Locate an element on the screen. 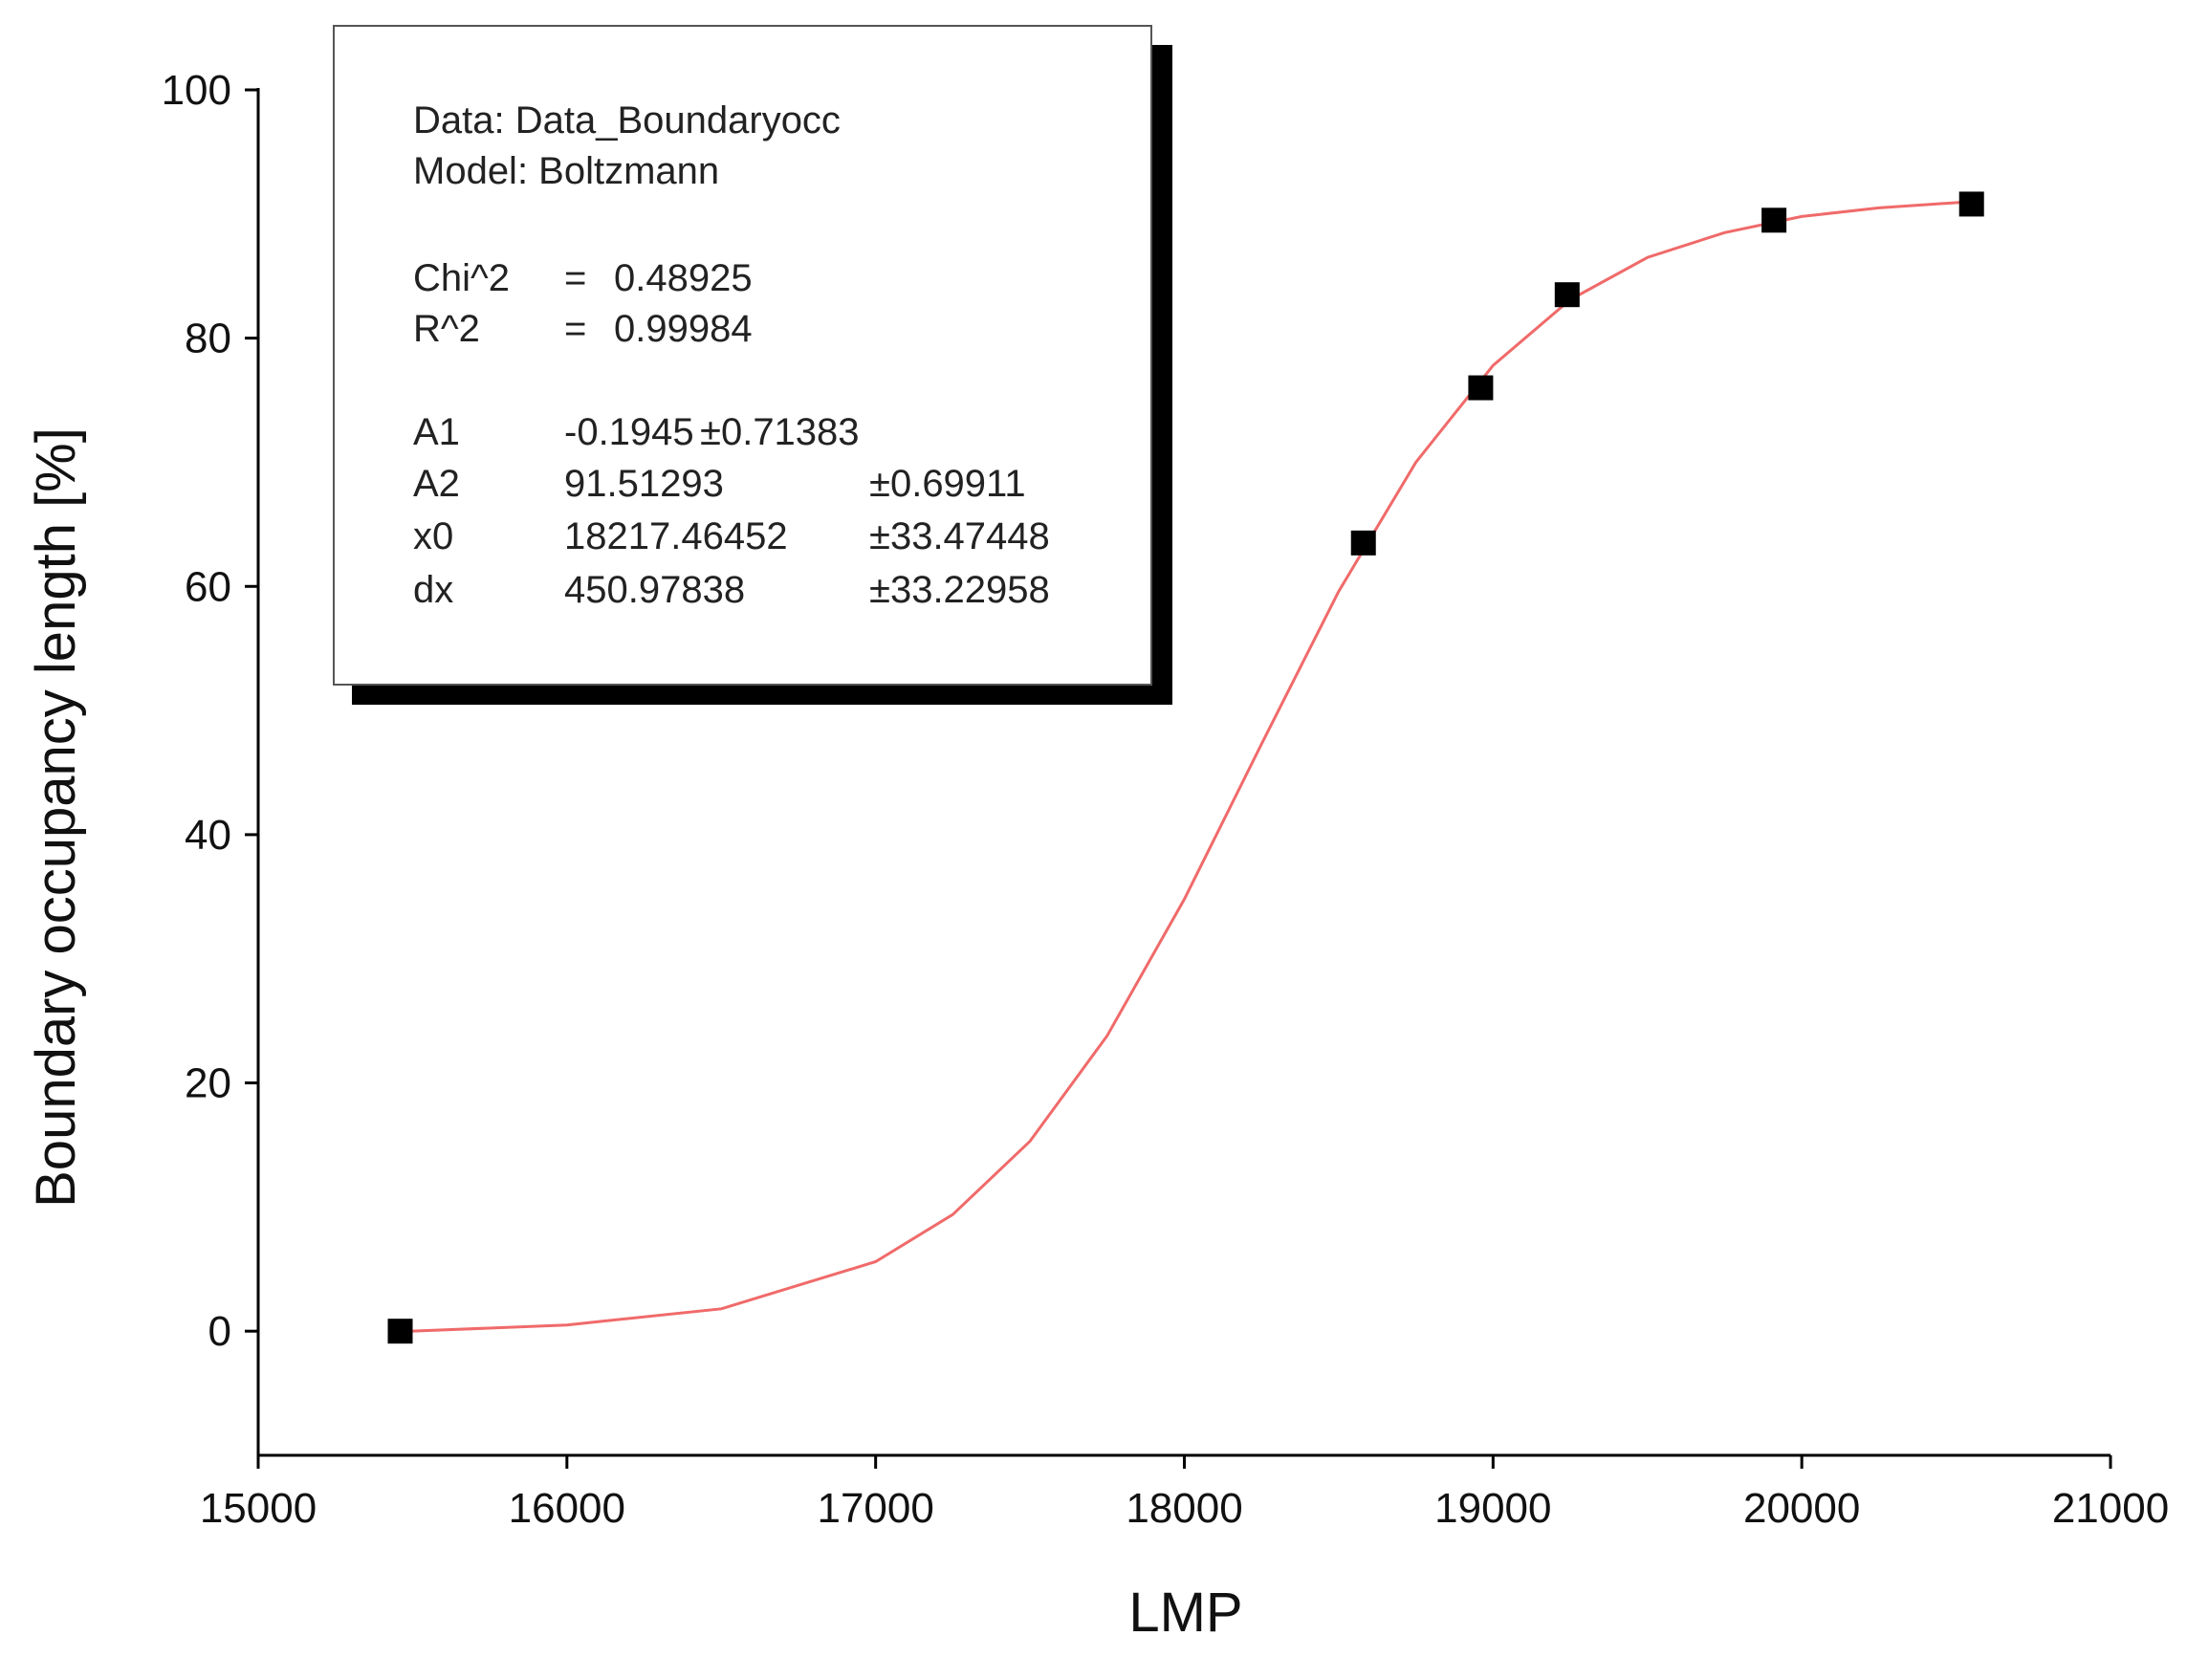 This screenshot has height=1680, width=2209. y-tick-label: 60 is located at coordinates (208, 586).